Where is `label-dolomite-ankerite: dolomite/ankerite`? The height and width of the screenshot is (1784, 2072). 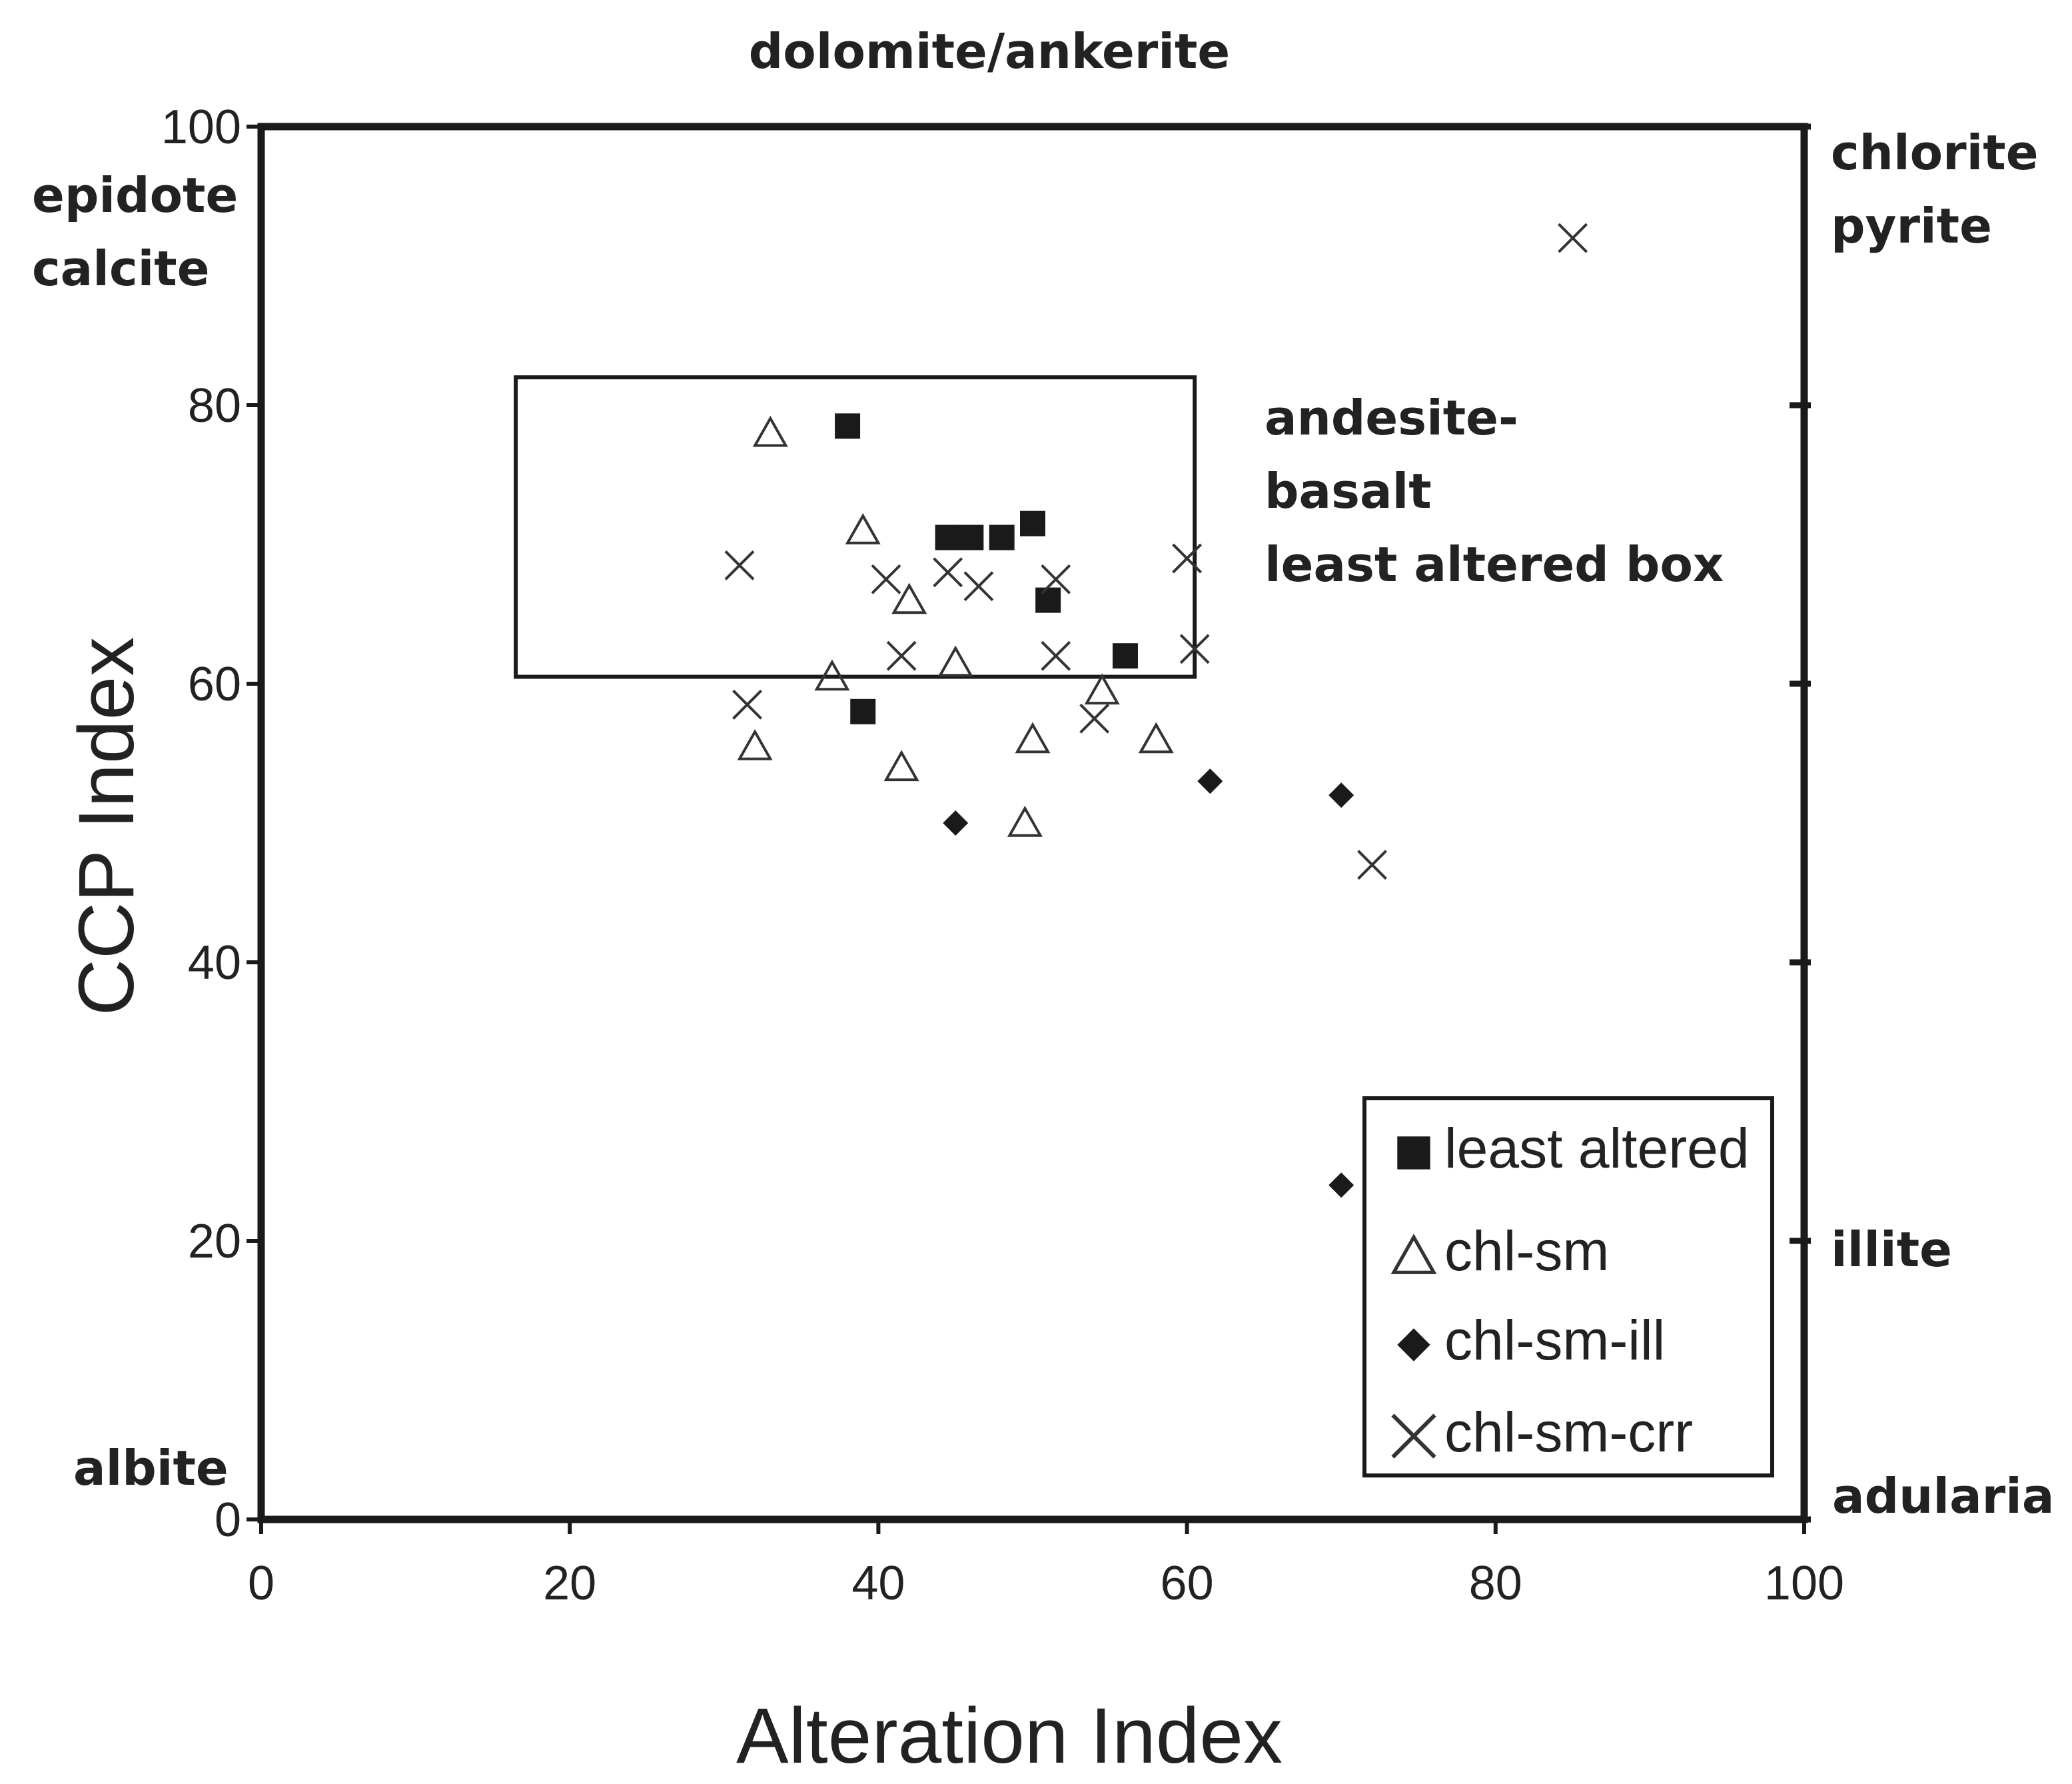
label-dolomite-ankerite: dolomite/ankerite is located at coordinates (989, 51).